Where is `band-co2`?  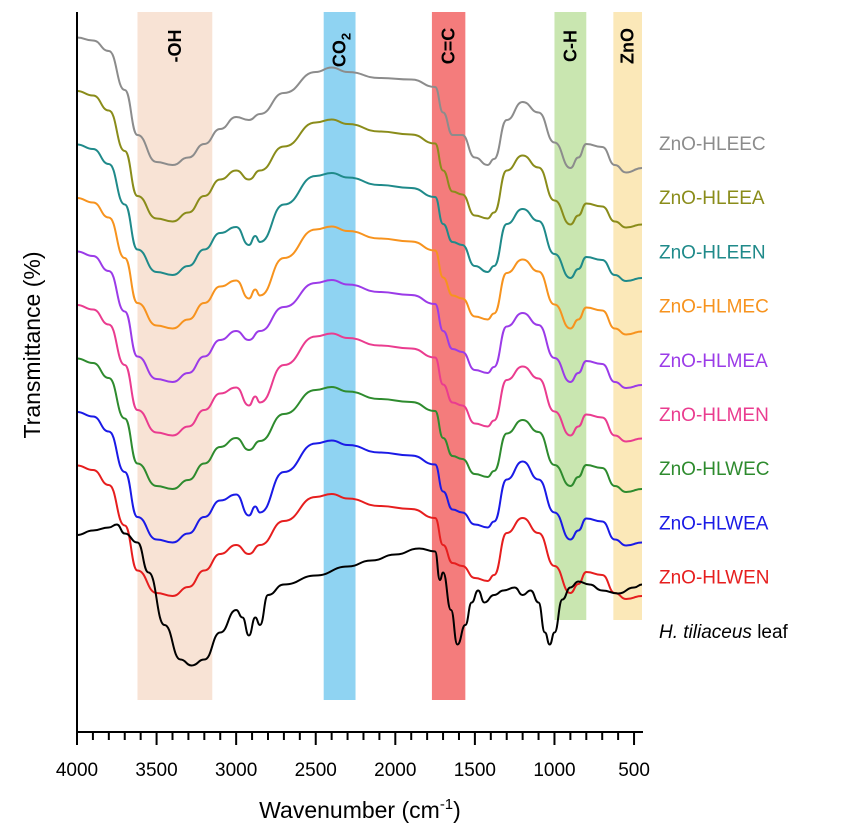 band-co2 is located at coordinates (339, 356).